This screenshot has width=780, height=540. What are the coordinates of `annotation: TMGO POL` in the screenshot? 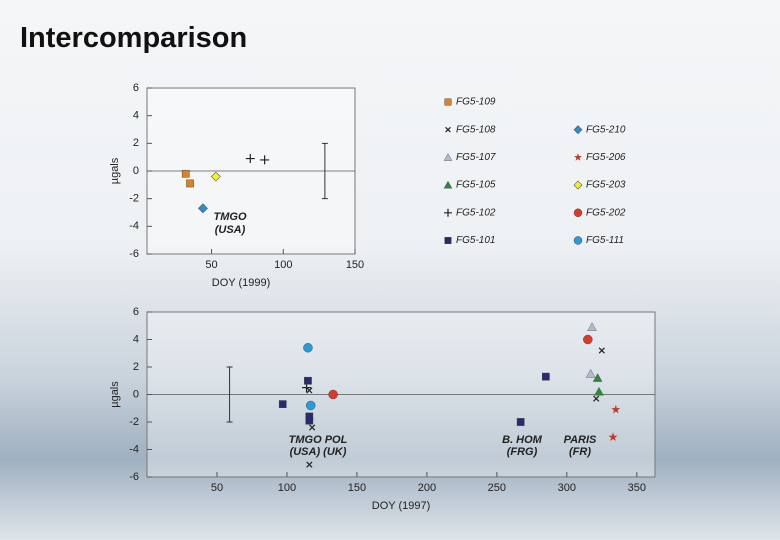 It's located at (318, 440).